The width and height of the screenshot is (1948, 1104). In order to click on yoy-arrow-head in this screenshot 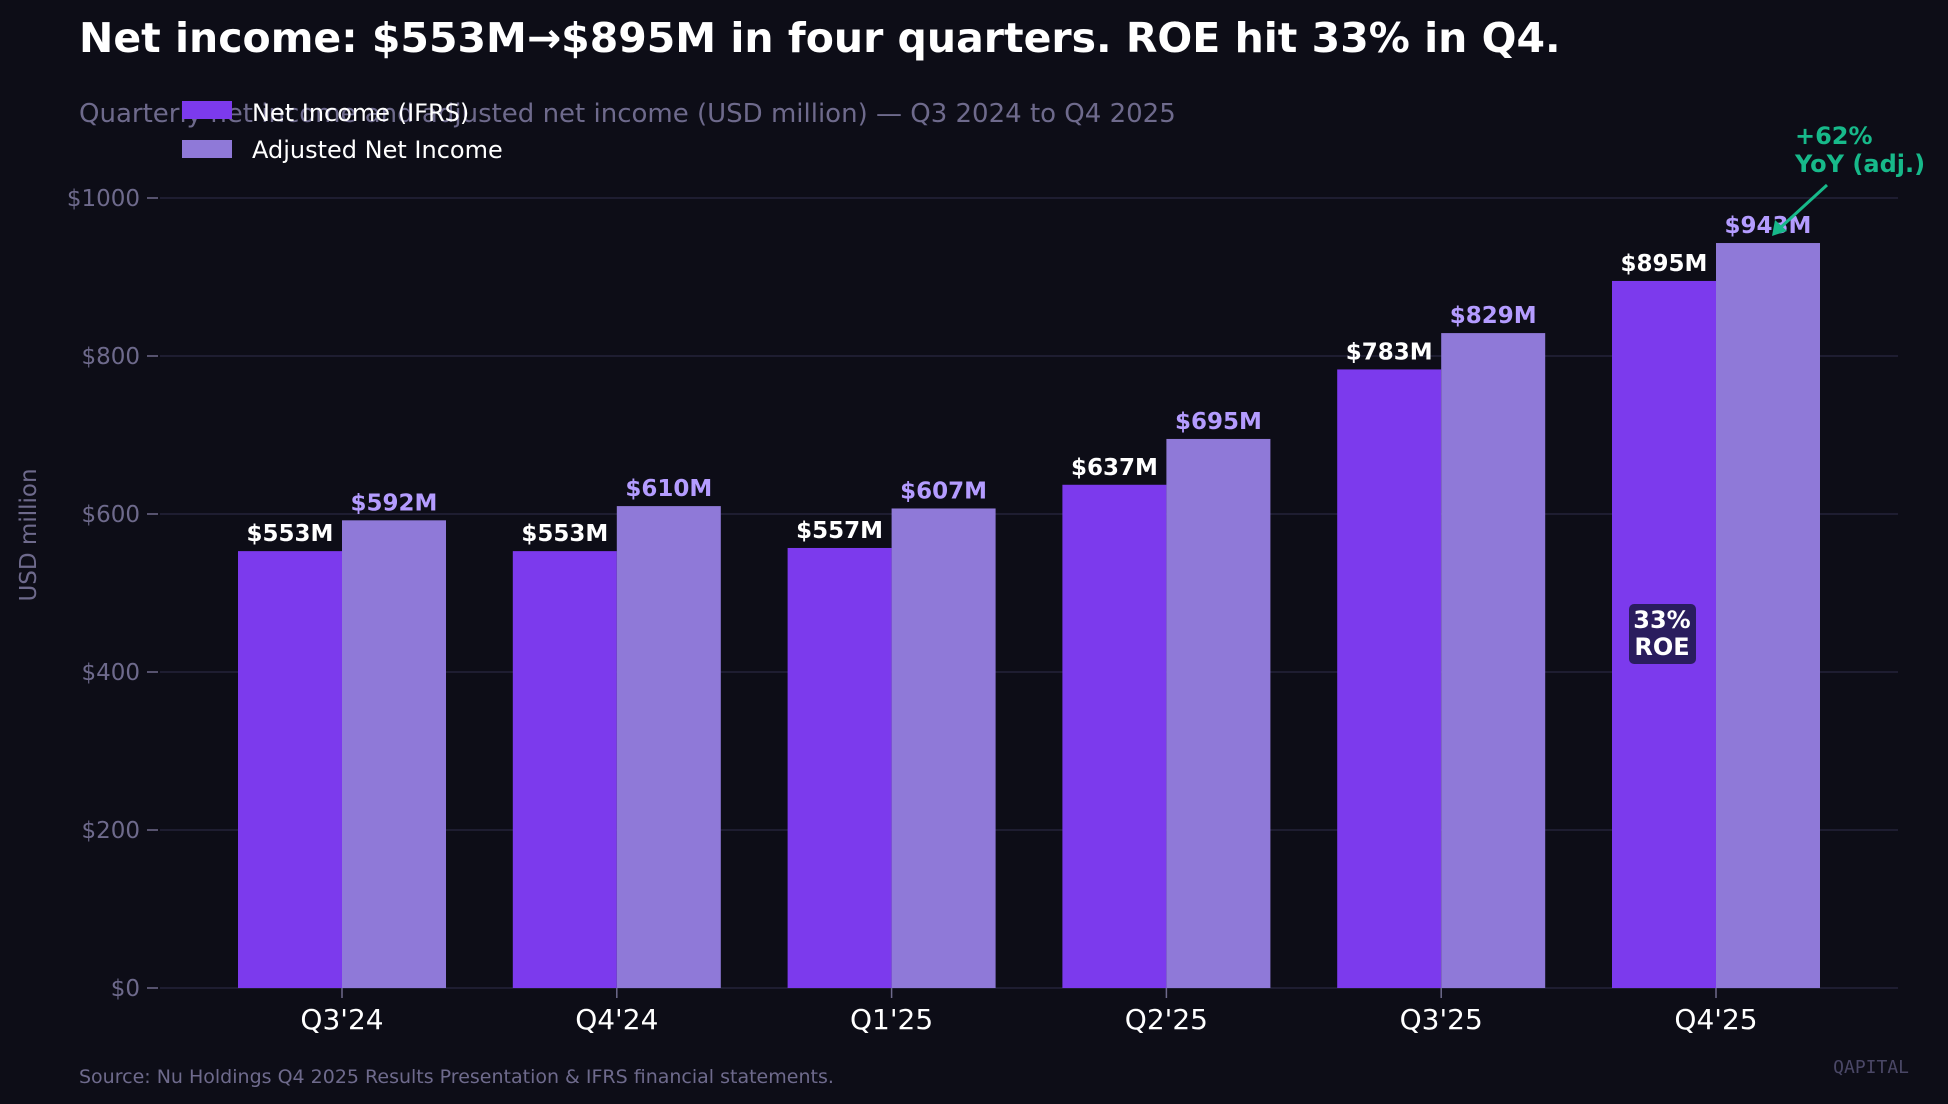, I will do `click(1779, 228)`.